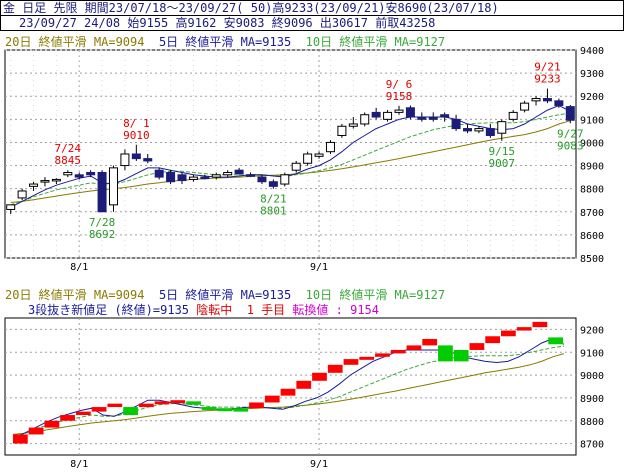 The height and width of the screenshot is (475, 624). I want to click on candle-y-tick: 9300, so click(592, 74).